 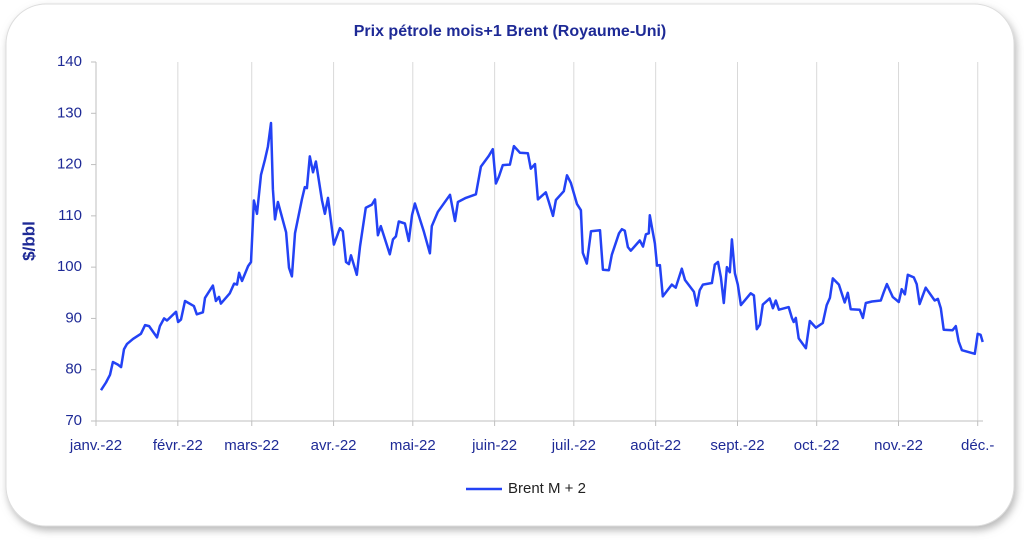 What do you see at coordinates (737, 445) in the screenshot?
I see `x-tick-label: sept.-22` at bounding box center [737, 445].